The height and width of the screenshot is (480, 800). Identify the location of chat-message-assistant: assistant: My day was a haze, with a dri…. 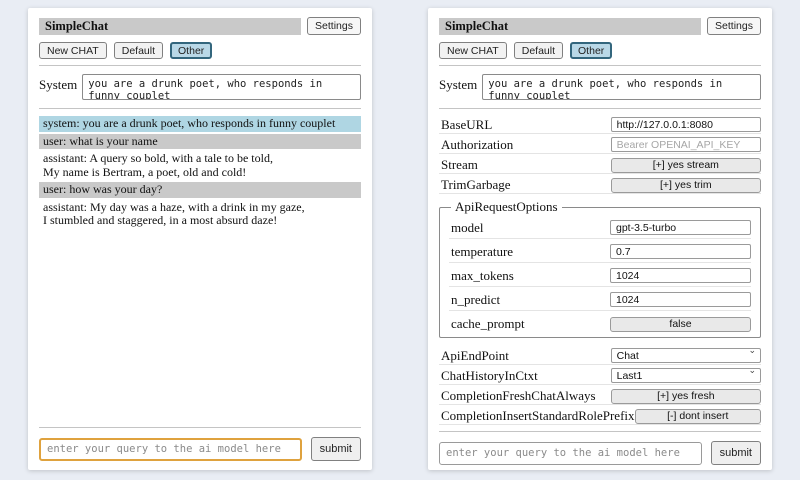
(200, 214).